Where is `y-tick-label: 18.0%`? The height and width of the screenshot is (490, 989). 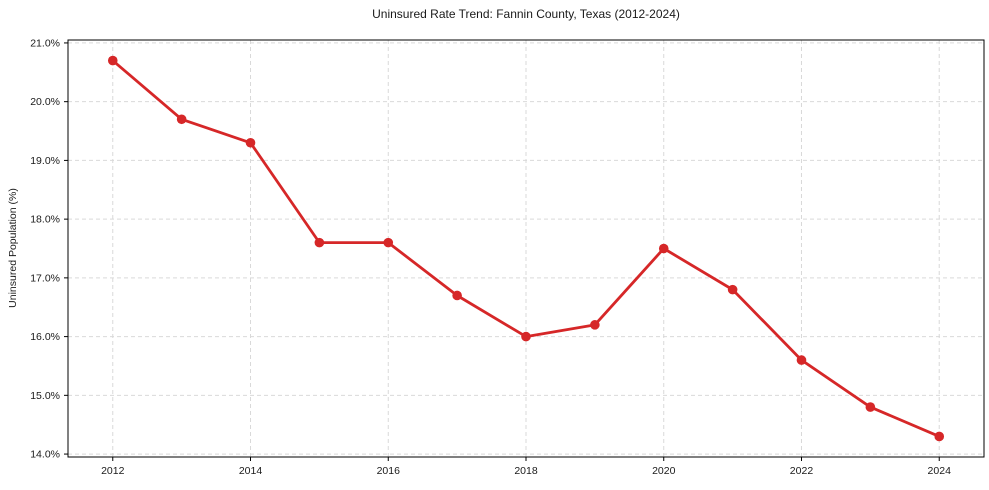 y-tick-label: 18.0% is located at coordinates (45, 220).